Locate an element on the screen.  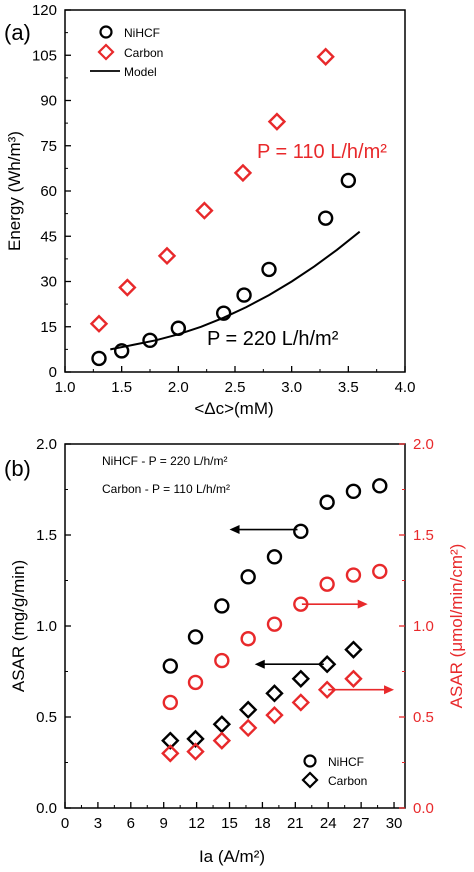
b-right-y-tick-label: 2.0 is located at coordinates (423, 444).